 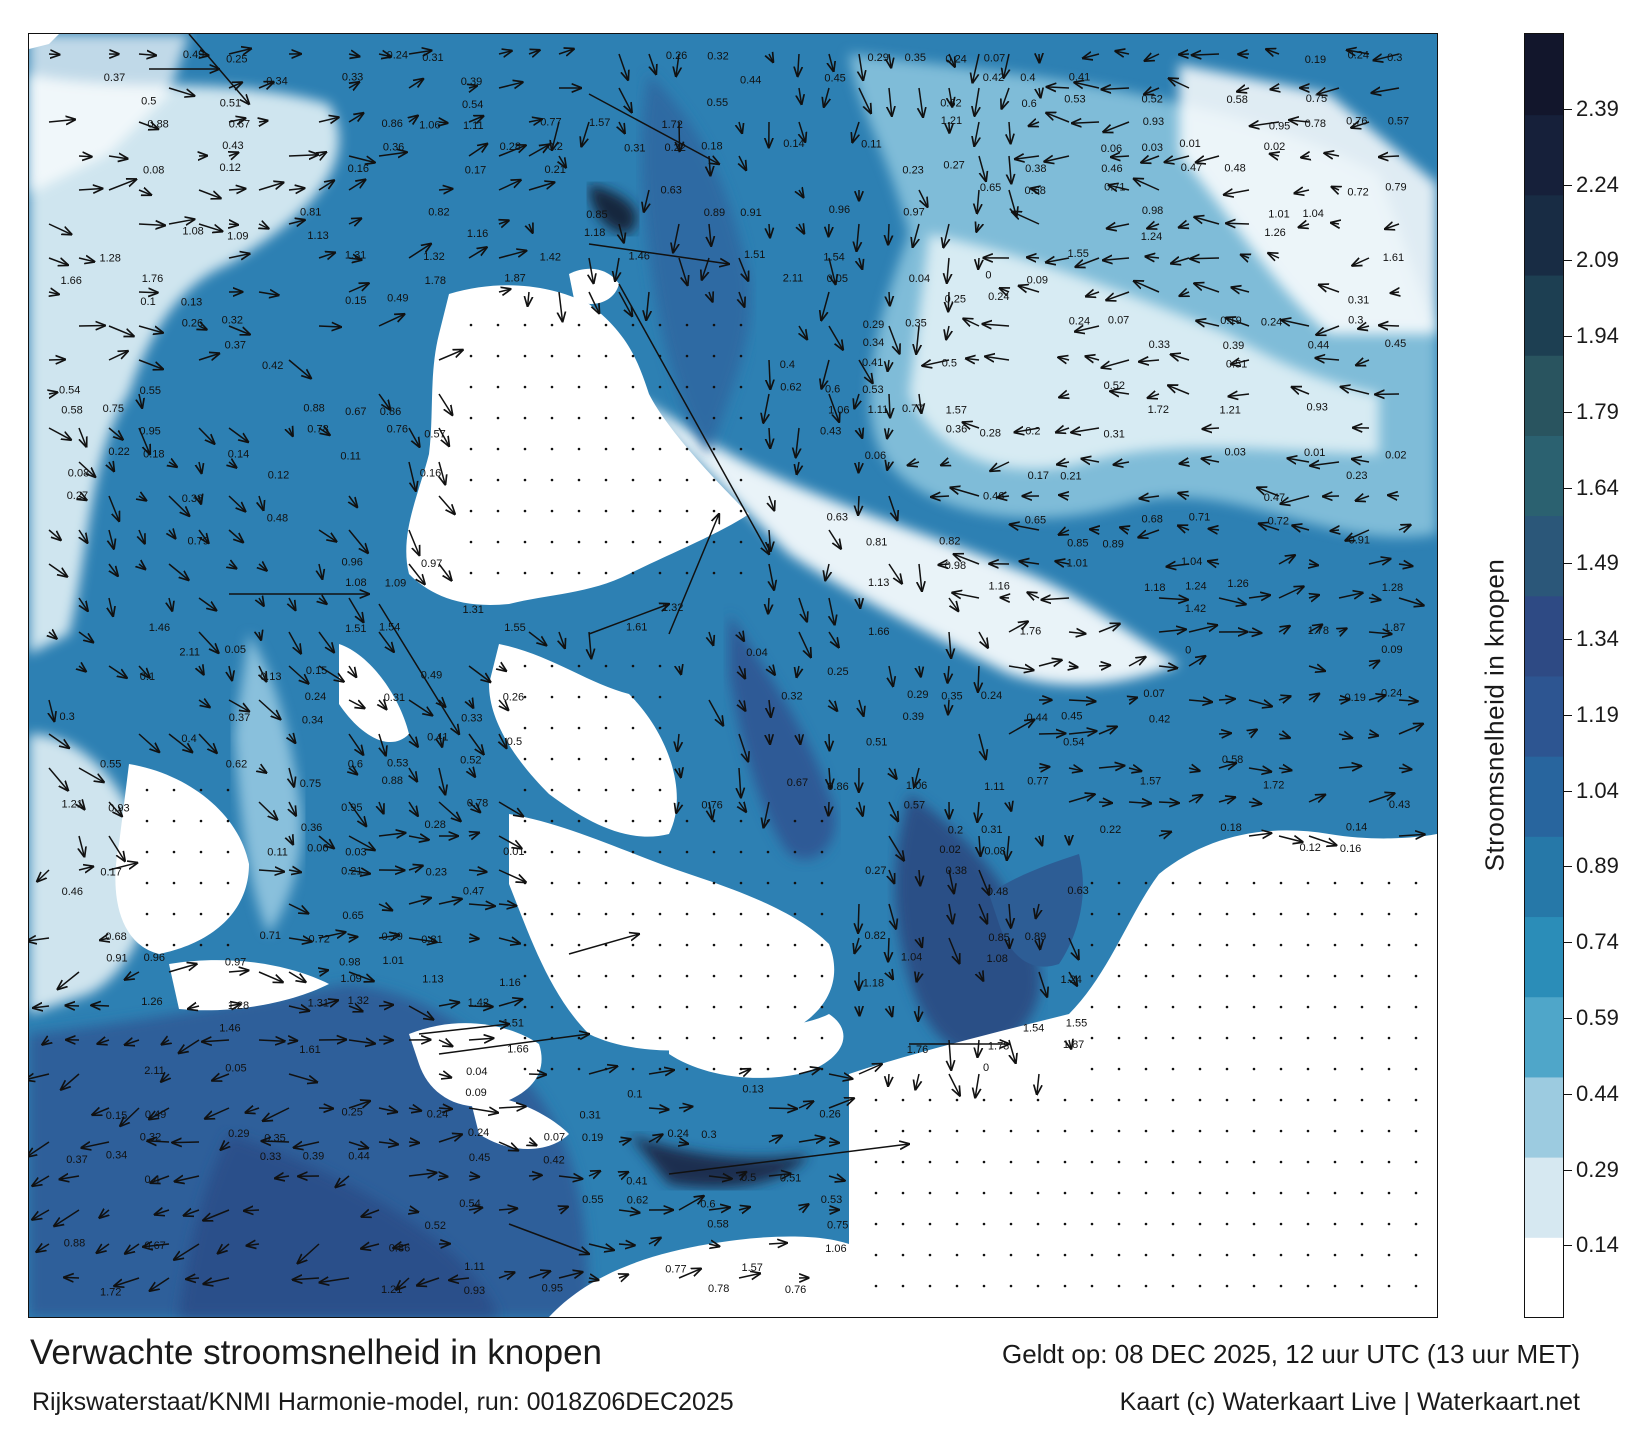 What do you see at coordinates (1356, 828) in the screenshot?
I see `speed-value-label: 0.14` at bounding box center [1356, 828].